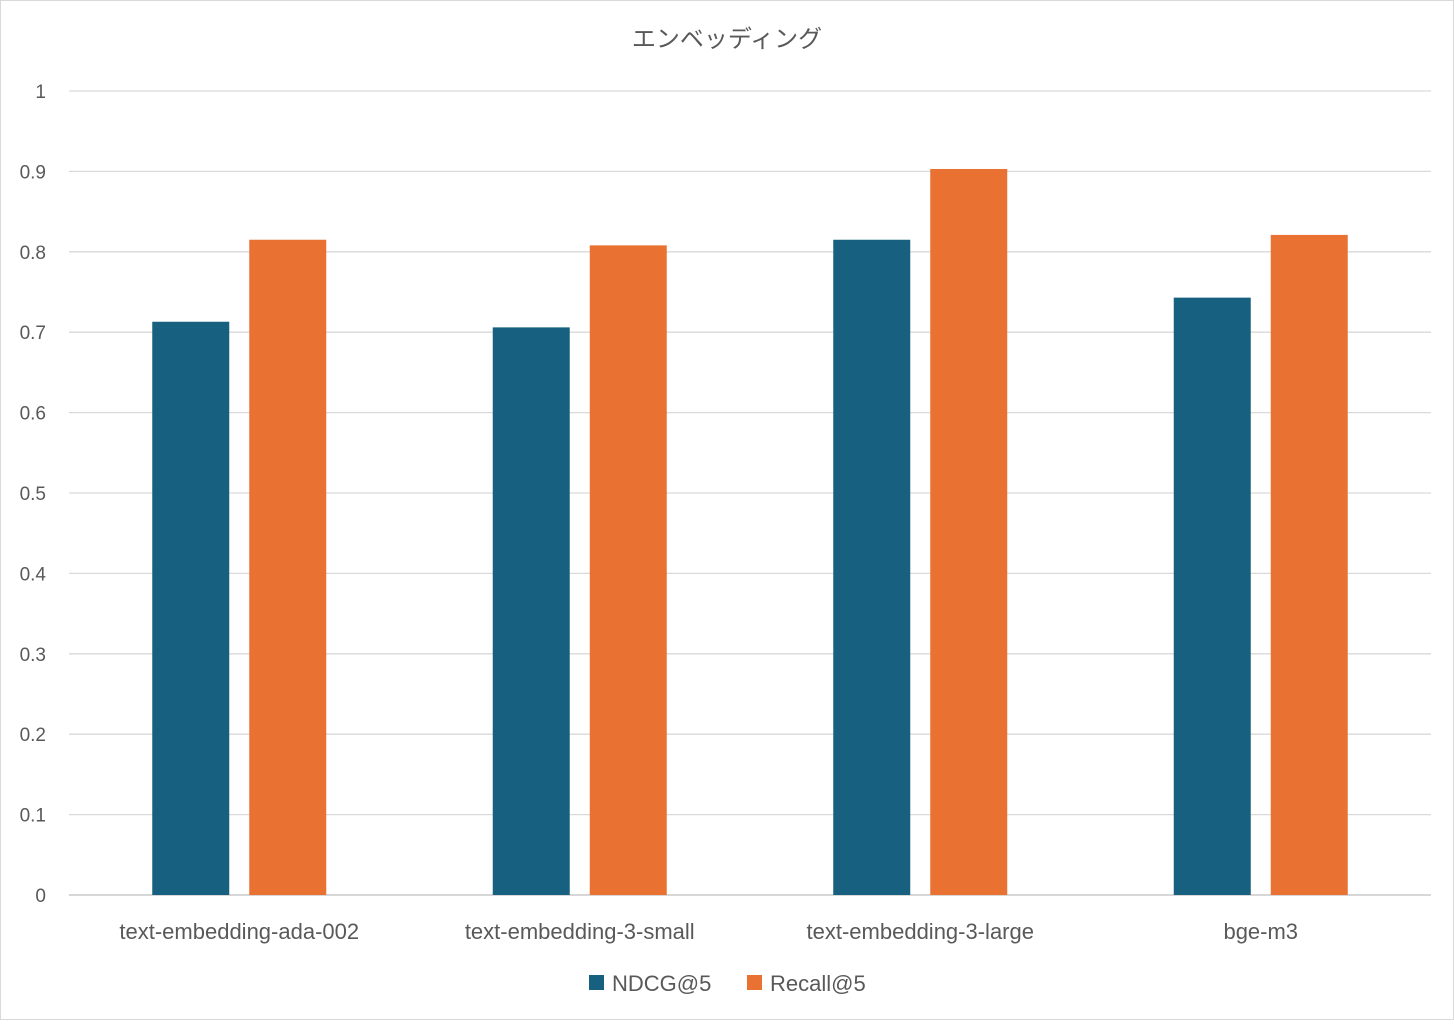 The height and width of the screenshot is (1024, 1454). What do you see at coordinates (1260, 931) in the screenshot?
I see `x-category-label: bge-m3` at bounding box center [1260, 931].